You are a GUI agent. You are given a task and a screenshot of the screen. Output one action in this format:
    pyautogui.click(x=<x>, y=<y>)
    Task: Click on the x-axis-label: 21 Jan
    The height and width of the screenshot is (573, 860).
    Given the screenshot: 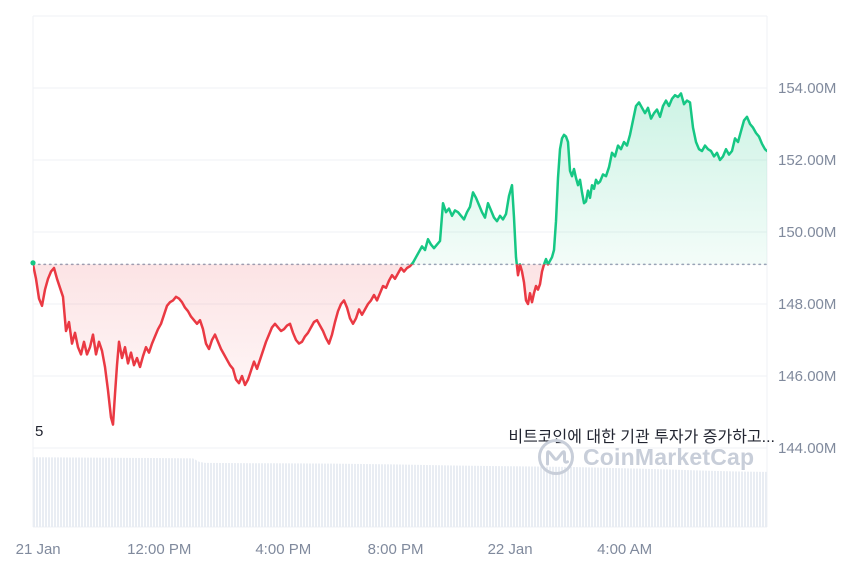 What is the action you would take?
    pyautogui.click(x=38, y=549)
    